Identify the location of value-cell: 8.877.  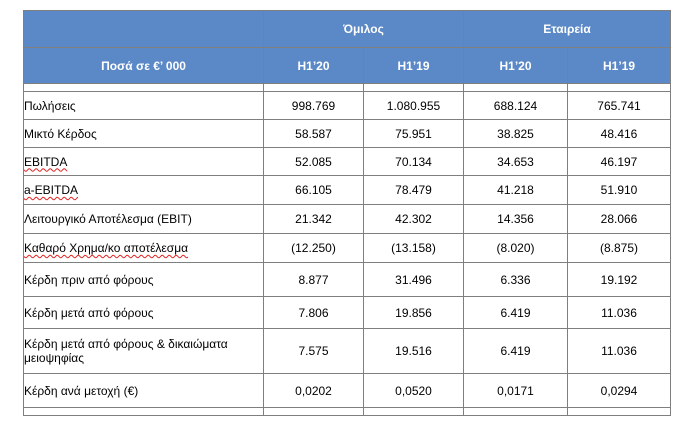
(313, 279).